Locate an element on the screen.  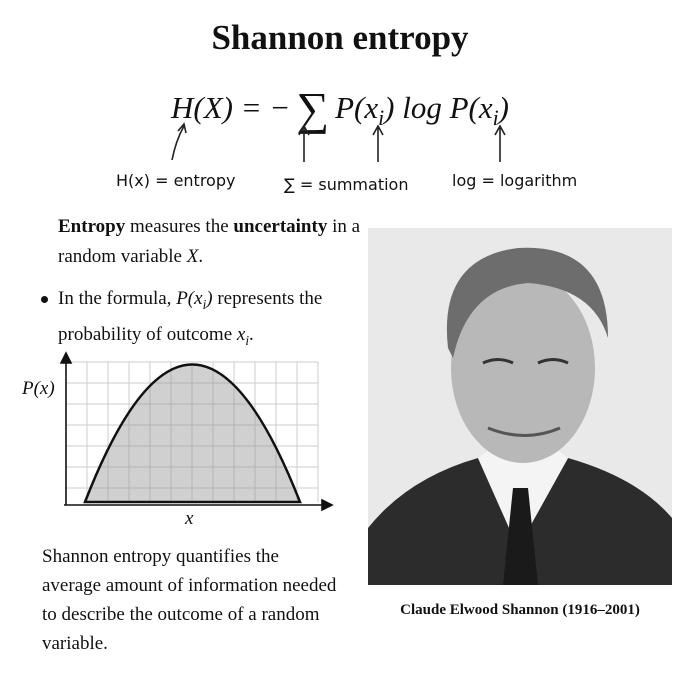
text: P(x is located at coordinates (189, 298).